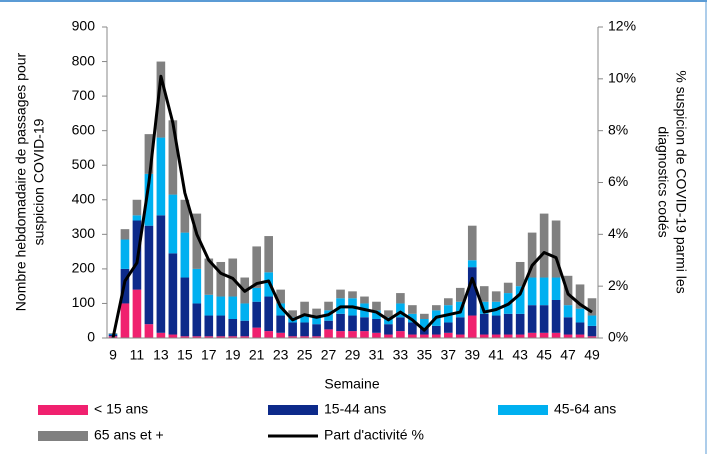 The image size is (707, 454). I want to click on x-axis-title: Semaine, so click(351, 384).